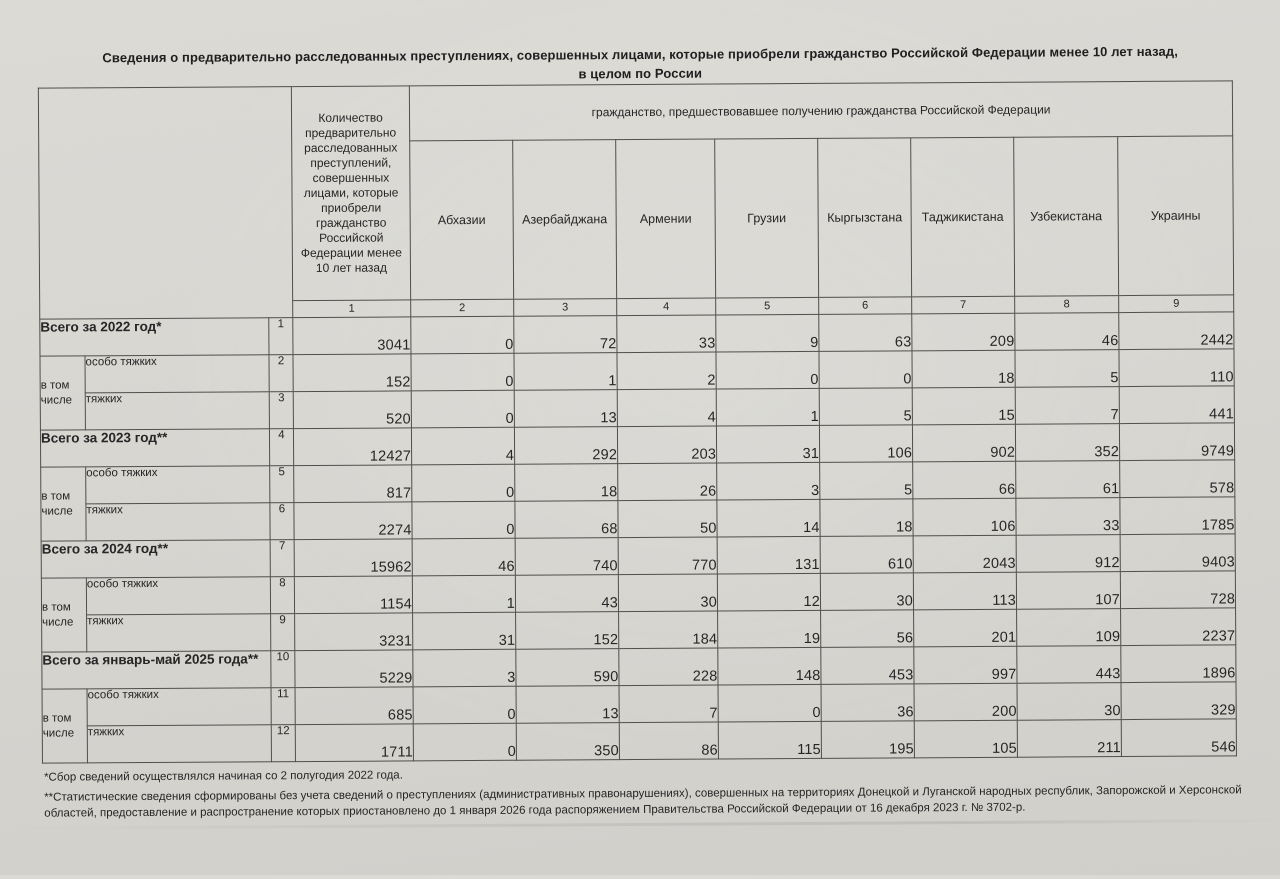 The height and width of the screenshot is (879, 1280). What do you see at coordinates (639, 740) in the screenshot?
I see `table-row: тяжких 12 1711 0 350 86 115 195 105 211 546` at bounding box center [639, 740].